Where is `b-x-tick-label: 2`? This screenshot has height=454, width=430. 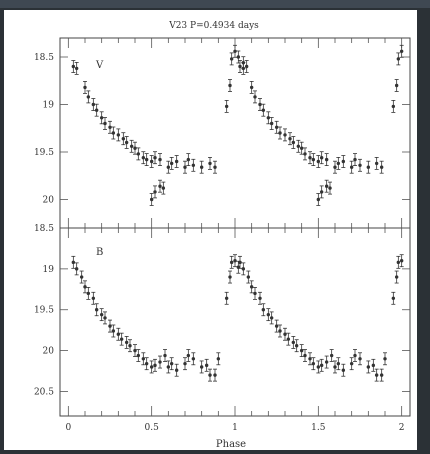
b-x-tick-label: 2 is located at coordinates (402, 428).